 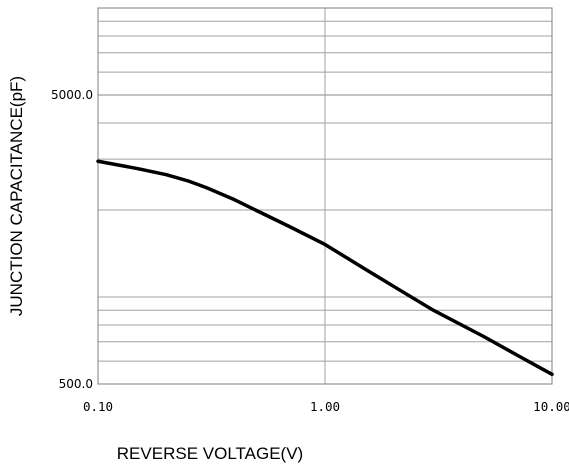 What do you see at coordinates (98, 406) in the screenshot?
I see `x-tick-label: 0.10` at bounding box center [98, 406].